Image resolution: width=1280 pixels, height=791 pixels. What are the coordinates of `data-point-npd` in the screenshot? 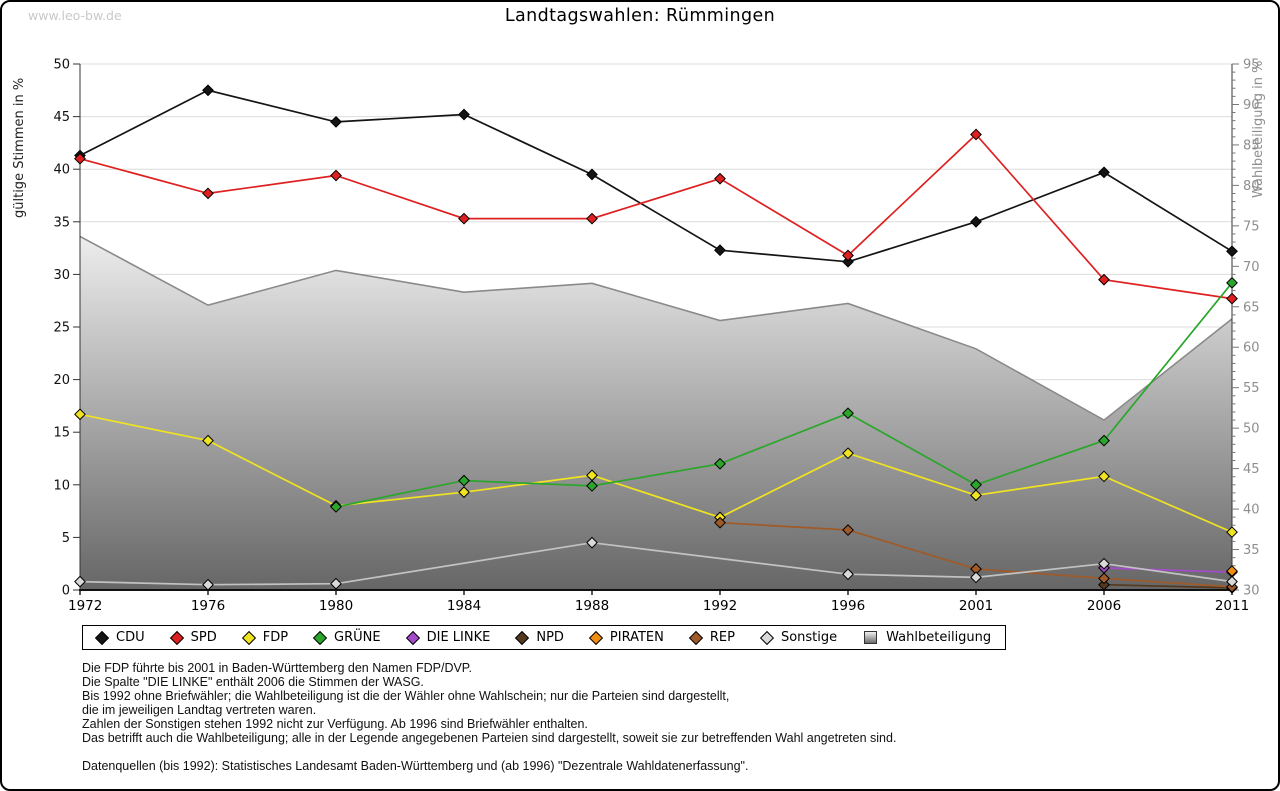 It's located at (1104, 584).